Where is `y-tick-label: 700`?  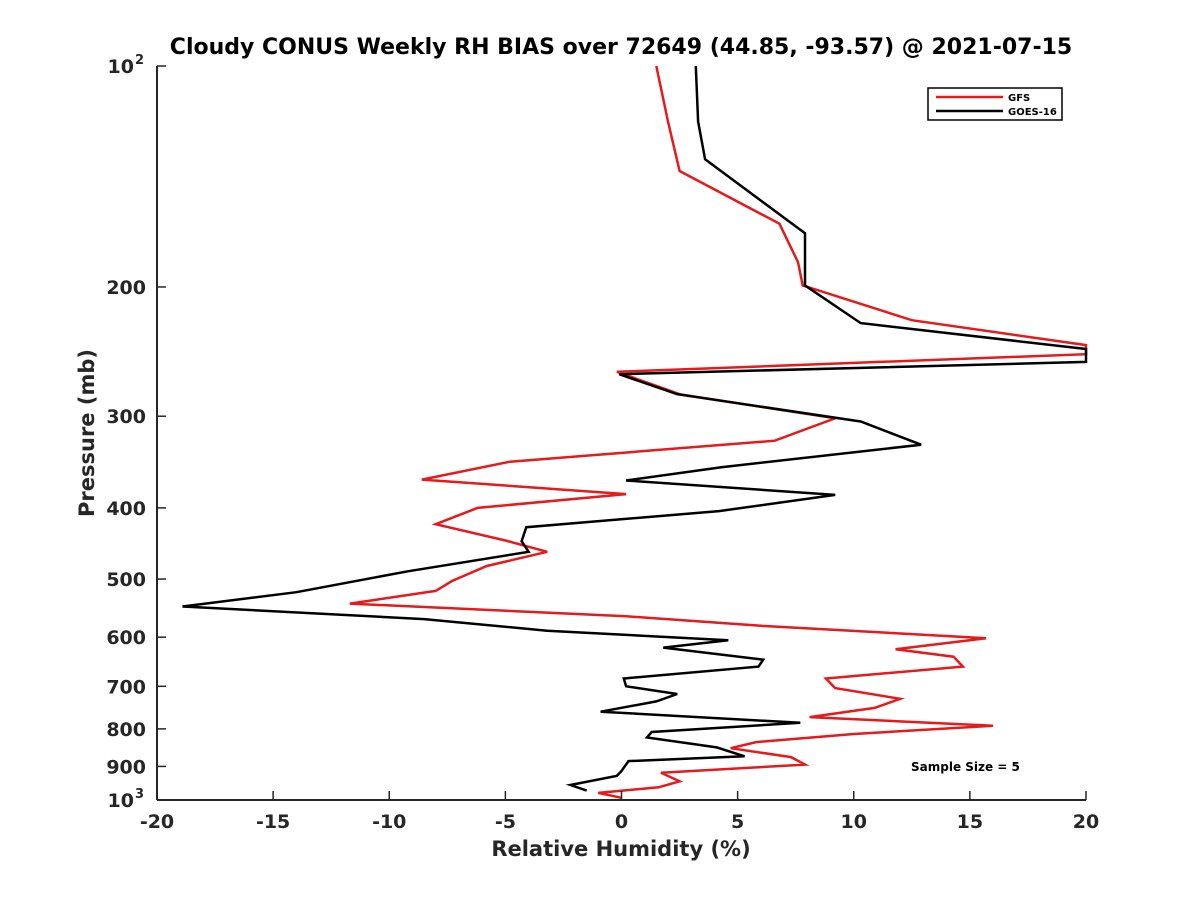
y-tick-label: 700 is located at coordinates (126, 687).